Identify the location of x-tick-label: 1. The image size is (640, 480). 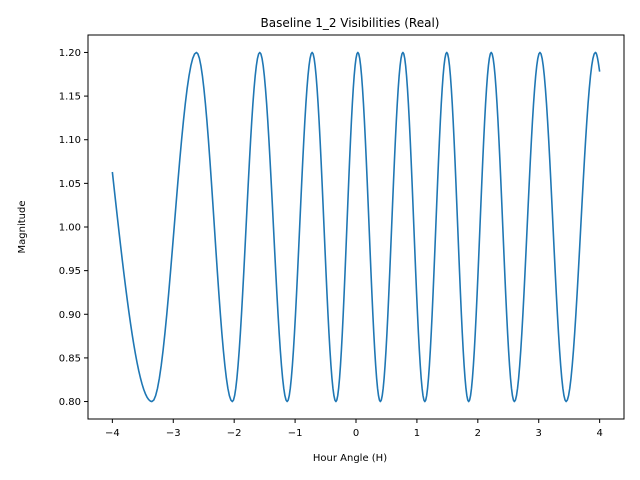
(417, 433).